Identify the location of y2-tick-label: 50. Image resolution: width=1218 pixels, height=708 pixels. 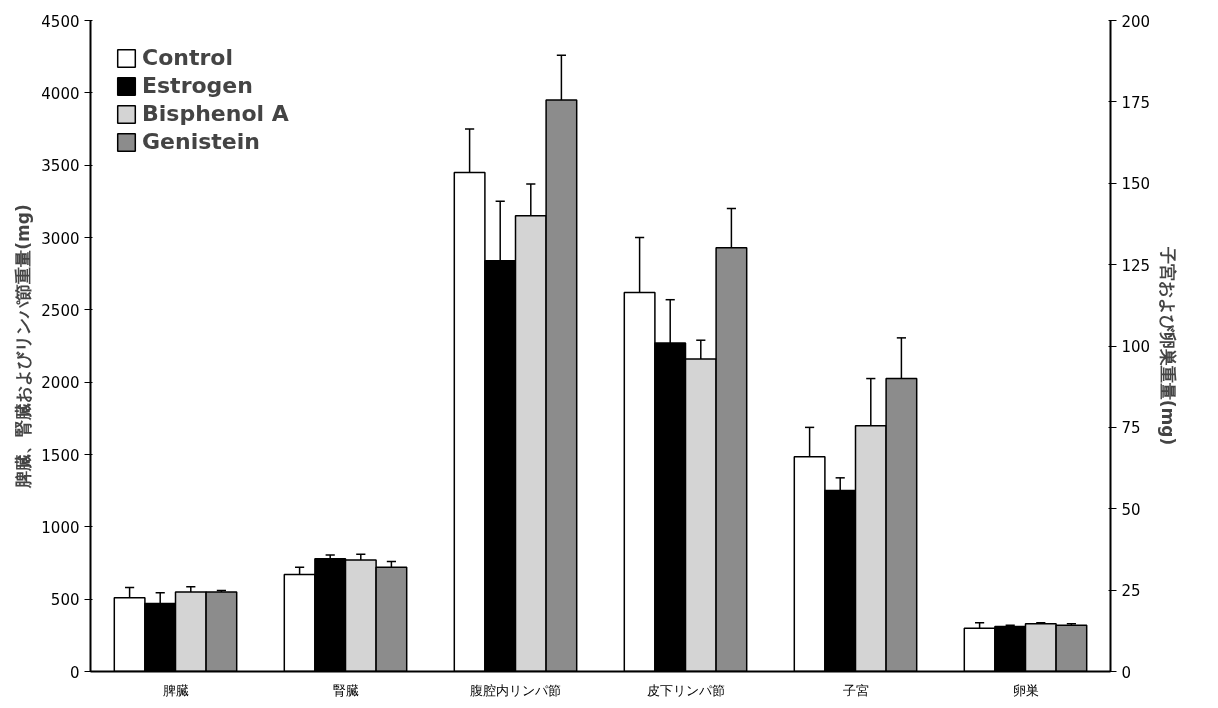
(1131, 509).